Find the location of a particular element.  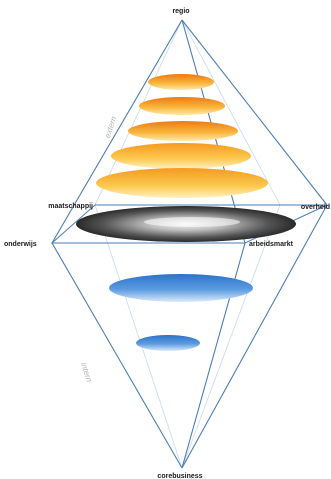

blue-discs is located at coordinates (181, 312).